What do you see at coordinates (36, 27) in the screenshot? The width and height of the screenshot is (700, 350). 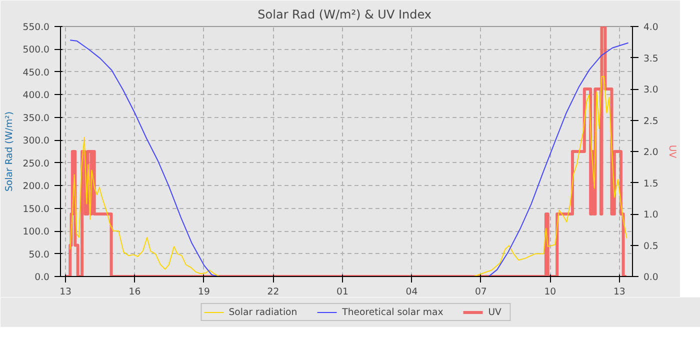 I see `y-tick-label: 550.0` at bounding box center [36, 27].